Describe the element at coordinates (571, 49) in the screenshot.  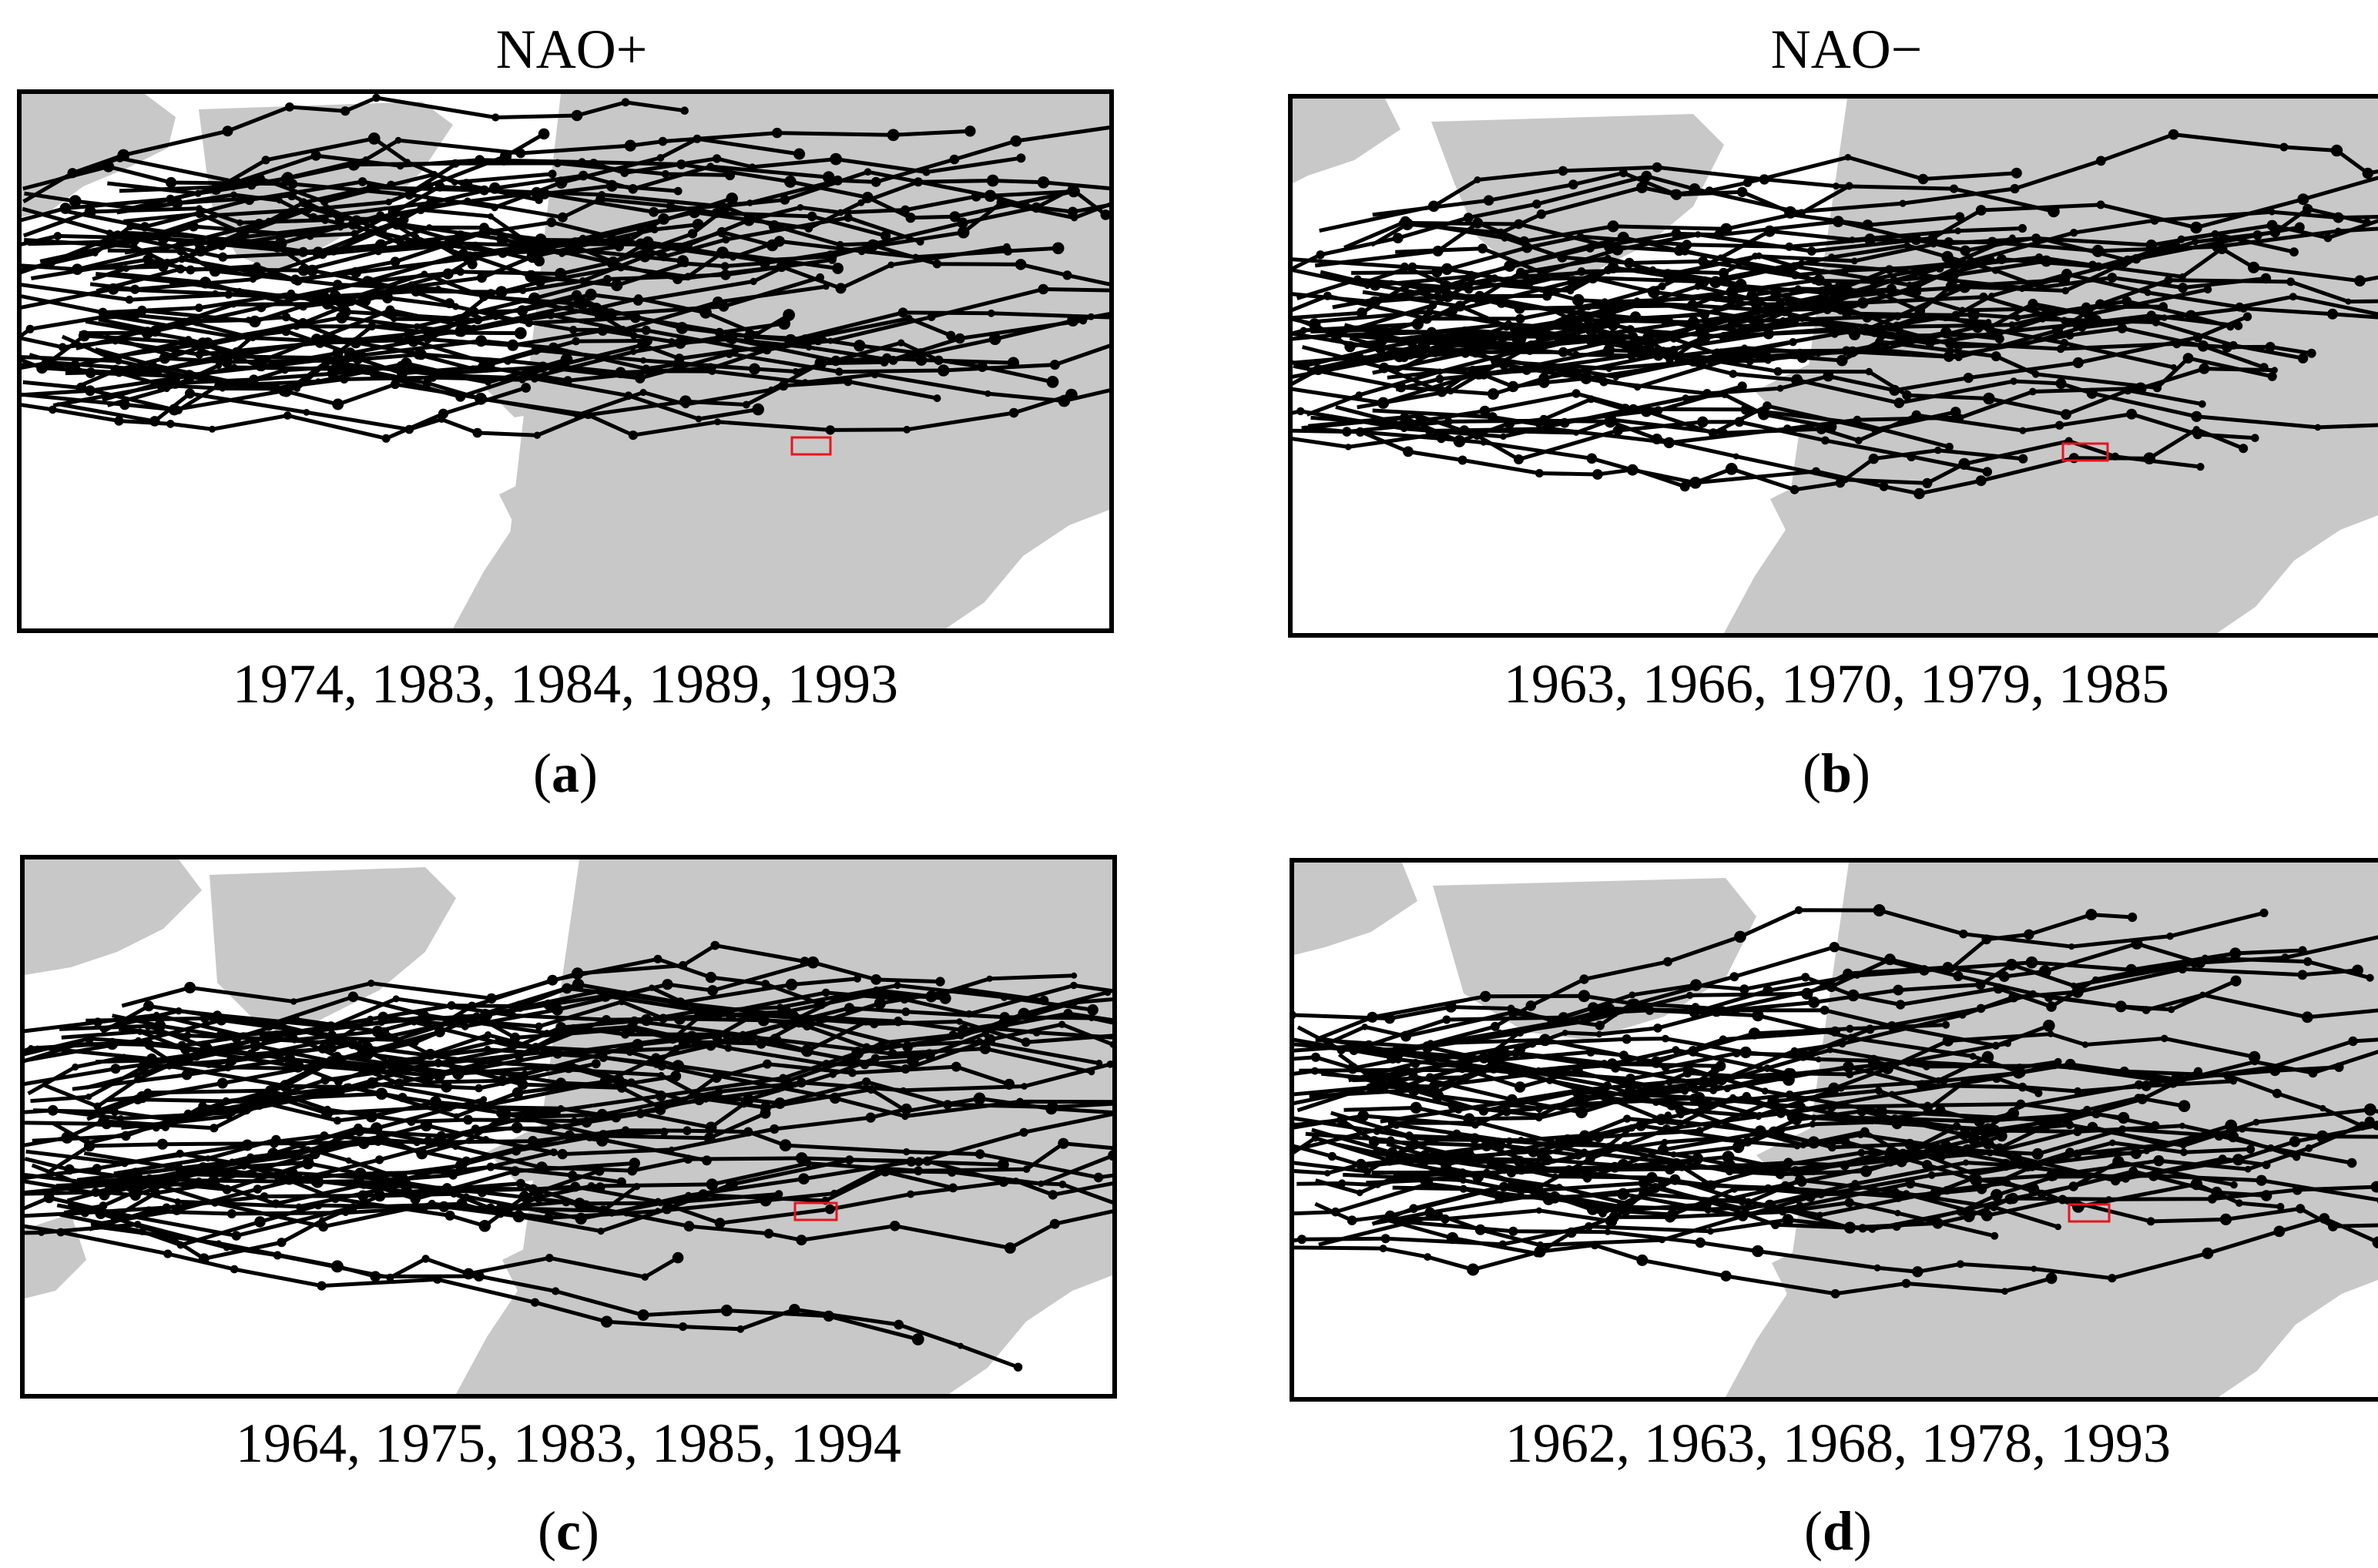
I see `column-title-nao-positive: NAO+` at that location.